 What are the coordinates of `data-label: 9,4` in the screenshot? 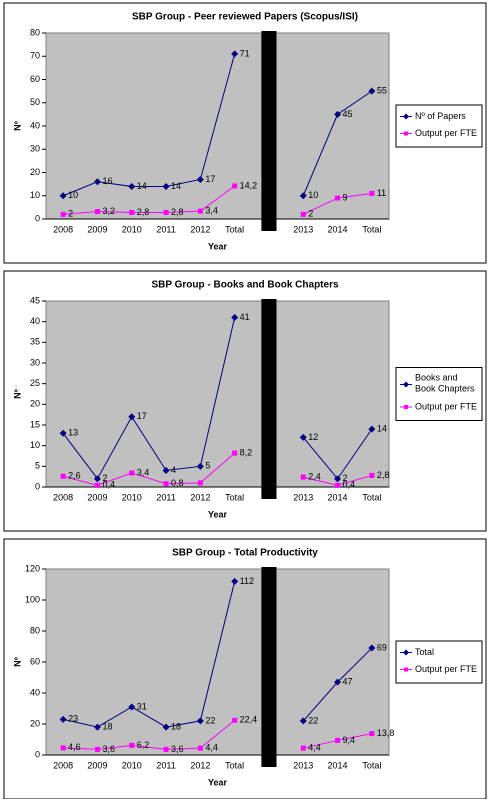 It's located at (349, 740).